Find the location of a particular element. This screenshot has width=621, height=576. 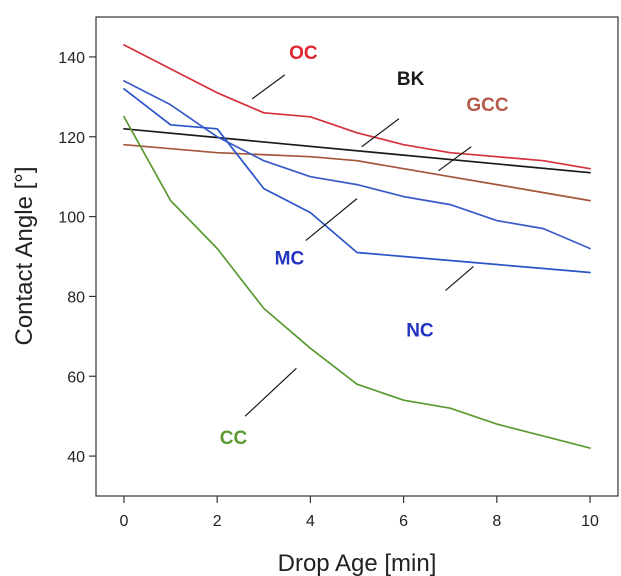

series-label-gcc: GCC is located at coordinates (487, 105).